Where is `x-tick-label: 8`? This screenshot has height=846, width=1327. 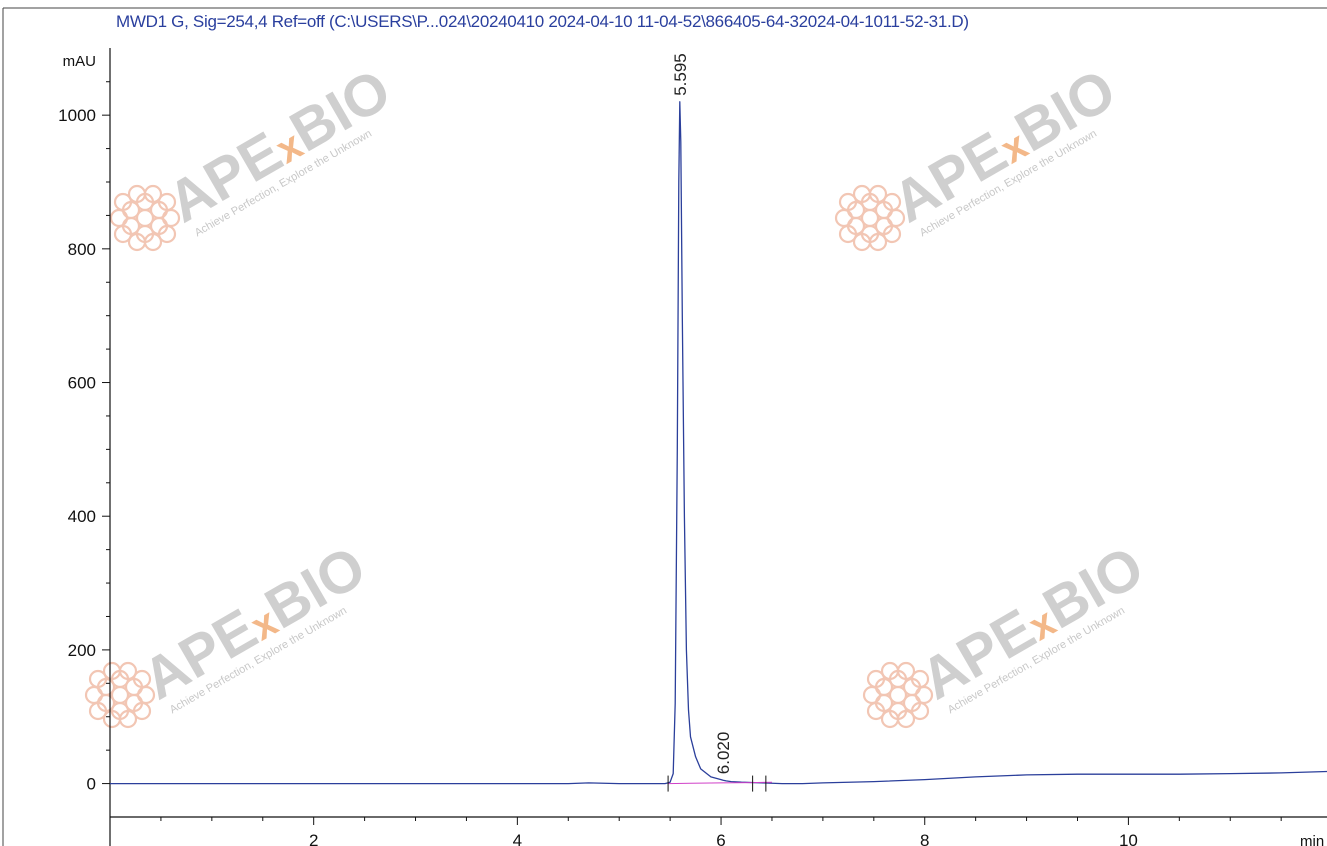 x-tick-label: 8 is located at coordinates (924, 838).